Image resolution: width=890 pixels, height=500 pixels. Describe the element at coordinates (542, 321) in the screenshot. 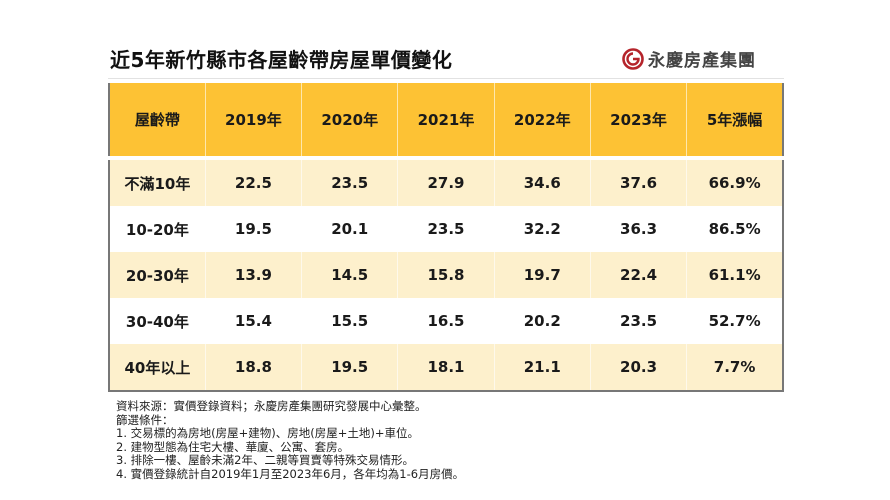

I see `table-cell: 20.2` at that location.